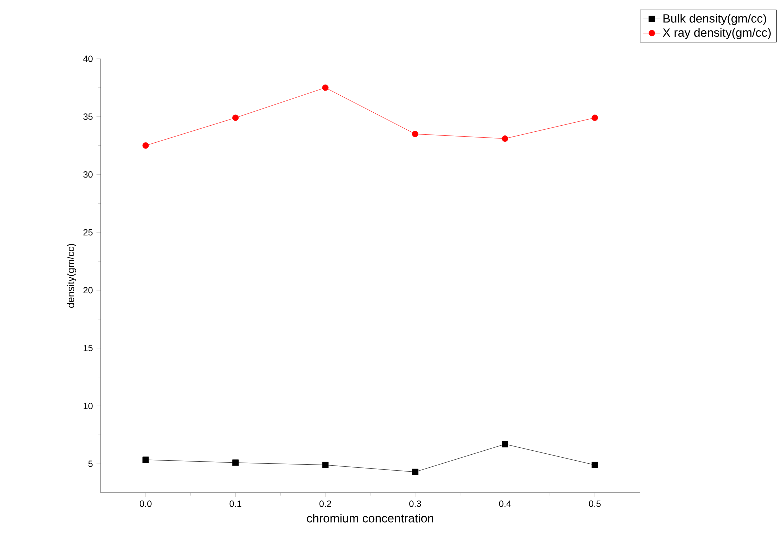  Describe the element at coordinates (88, 232) in the screenshot. I see `y-tick-label: 25` at that location.